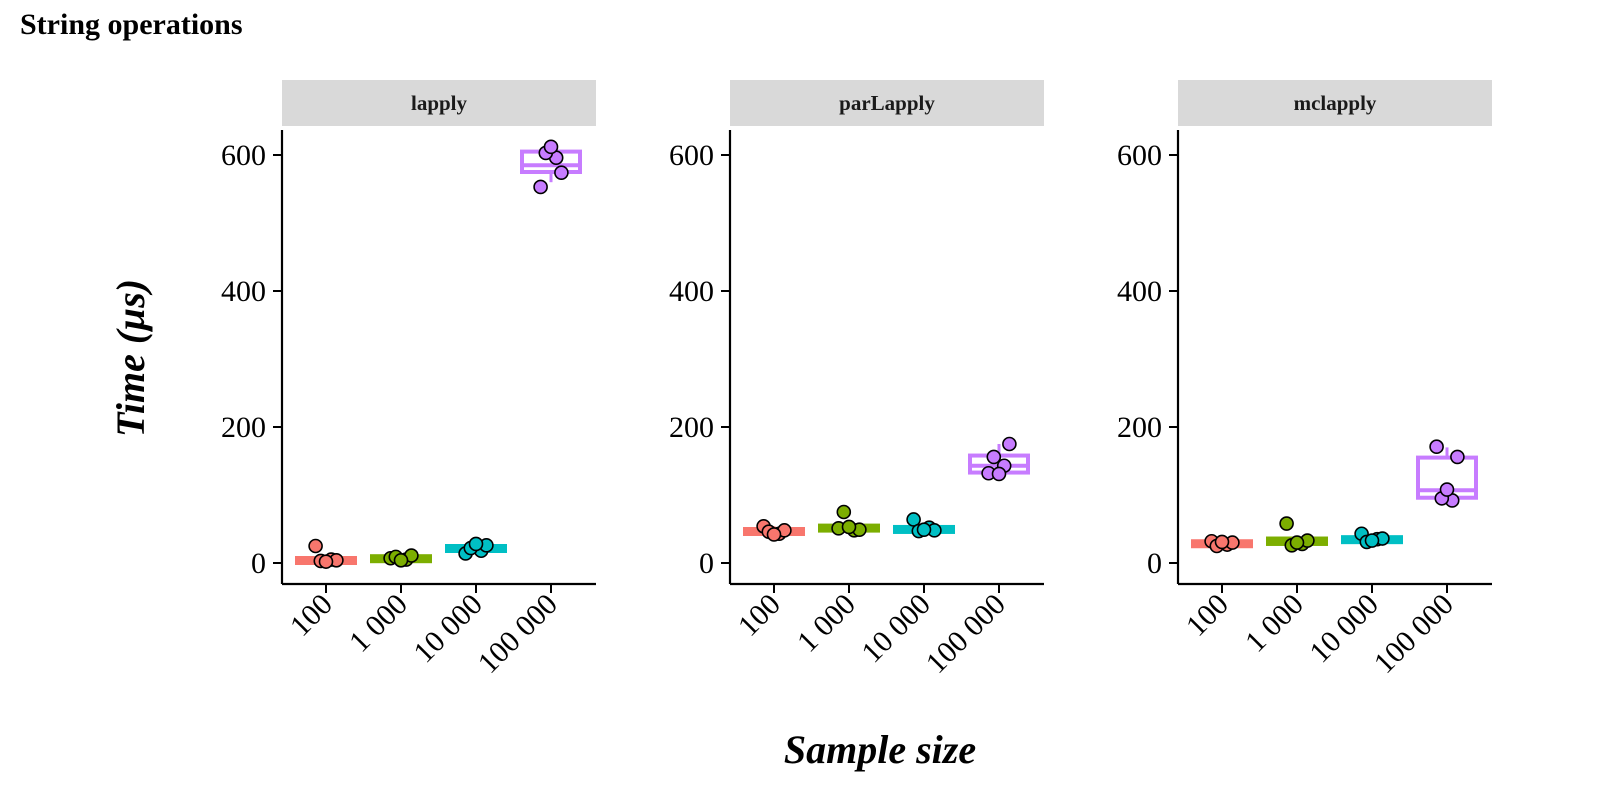 The height and width of the screenshot is (800, 1600). I want to click on facet-strip-label: parLapply, so click(887, 103).